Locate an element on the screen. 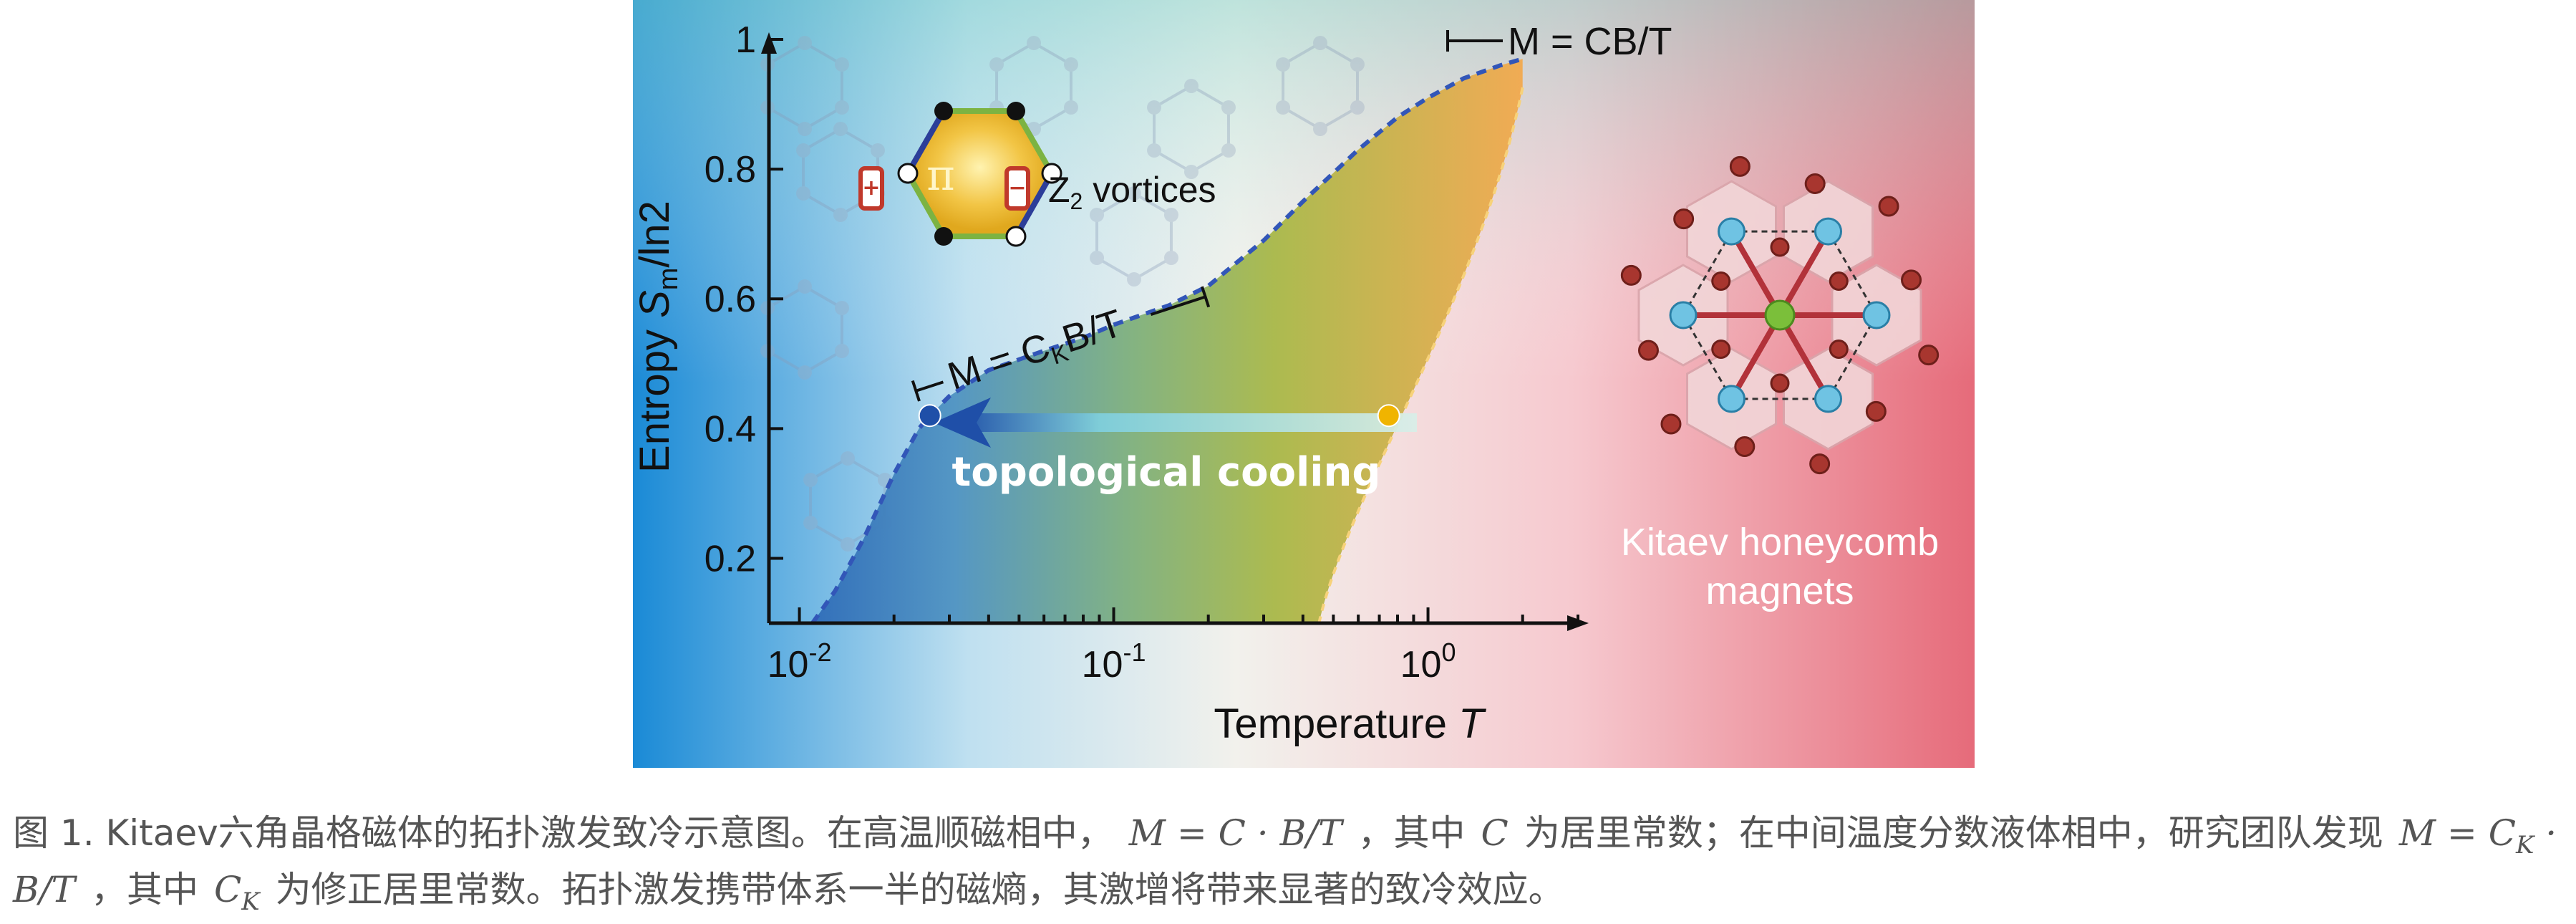 This screenshot has width=2576, height=924. y-tick-label: 0.2 is located at coordinates (730, 558).